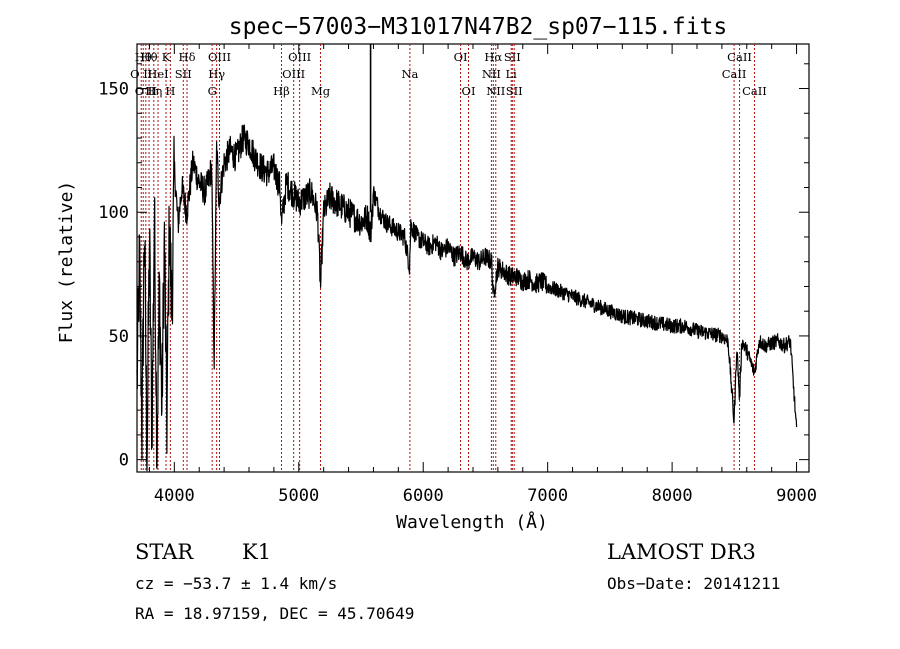 Image resolution: width=900 pixels, height=649 pixels. What do you see at coordinates (174, 496) in the screenshot?
I see `x-tick-label: 4000` at bounding box center [174, 496].